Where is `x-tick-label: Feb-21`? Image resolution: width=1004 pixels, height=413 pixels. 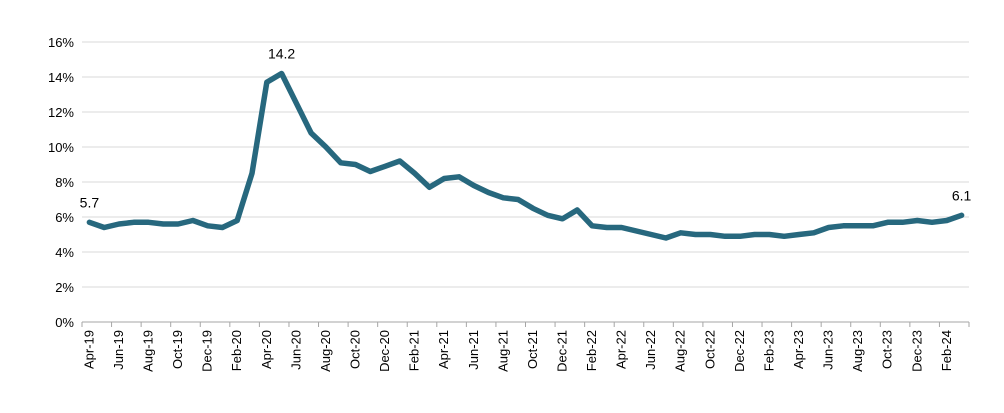
x-tick-label: Feb-21 is located at coordinates (414, 350).